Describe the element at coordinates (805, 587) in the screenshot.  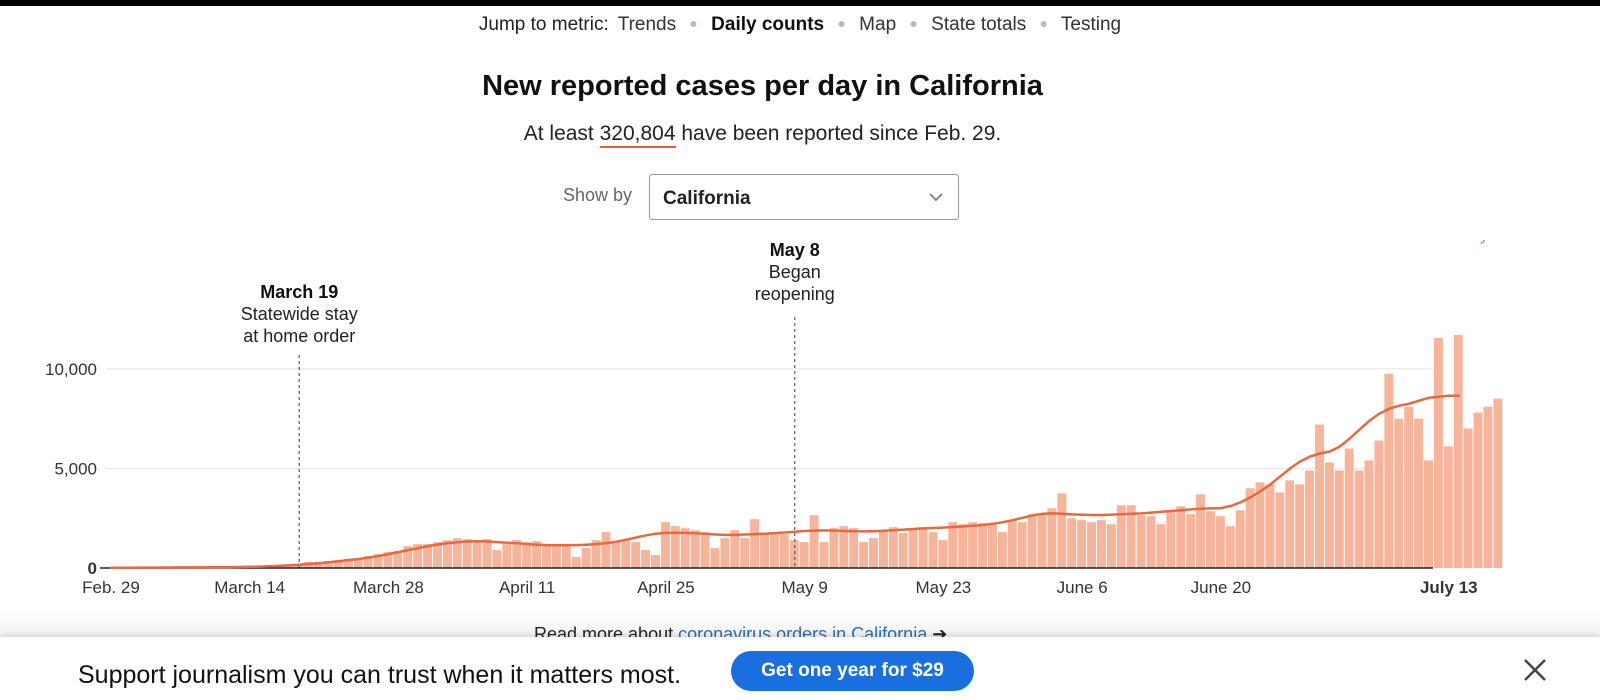
I see `x-tick-label: May 9` at that location.